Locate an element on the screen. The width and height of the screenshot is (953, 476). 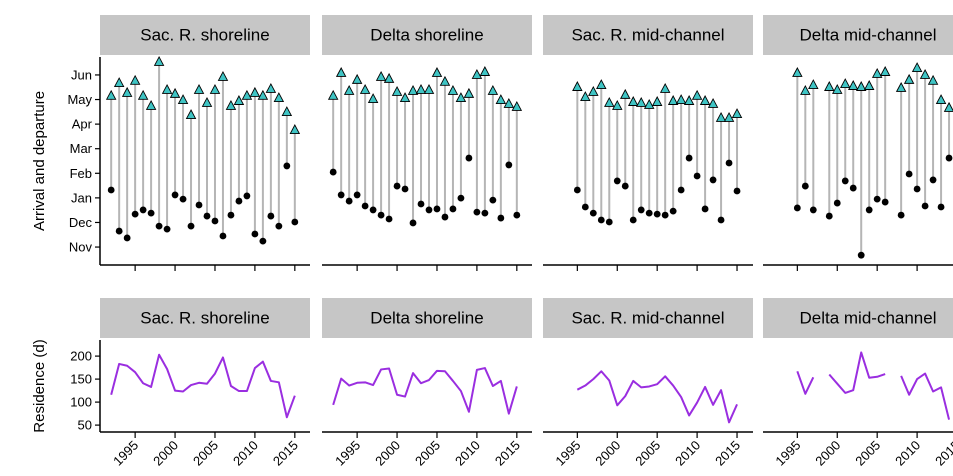
strip-title: Sac. R. shoreline is located at coordinates (204, 317).